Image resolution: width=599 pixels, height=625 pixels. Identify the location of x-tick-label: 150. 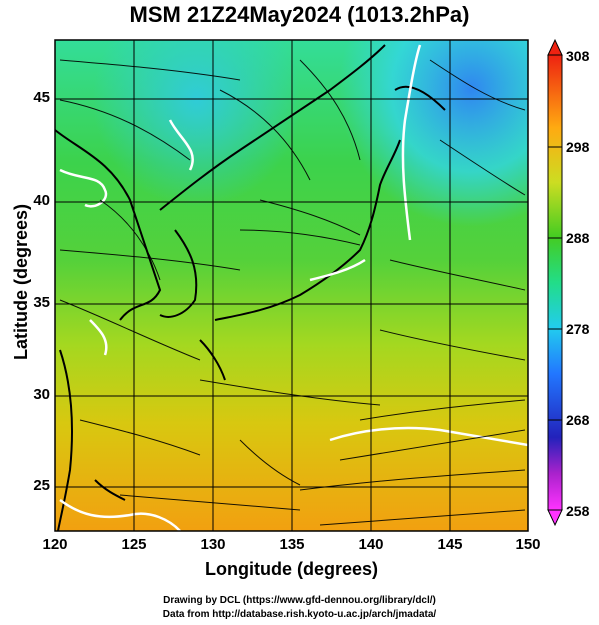
(528, 544).